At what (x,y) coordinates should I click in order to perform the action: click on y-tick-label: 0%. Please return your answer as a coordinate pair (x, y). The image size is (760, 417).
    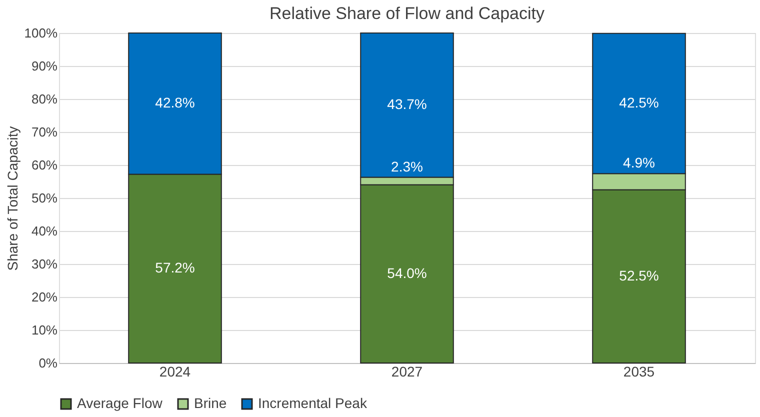
    Looking at the image, I should click on (48, 363).